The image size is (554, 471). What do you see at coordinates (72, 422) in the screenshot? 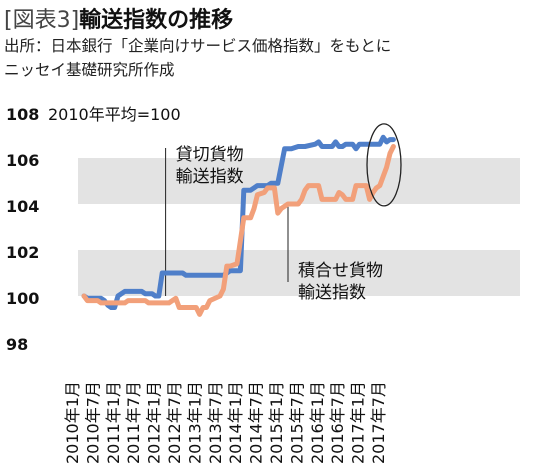
I see `x-tick-label: 2010年1月` at bounding box center [72, 422].